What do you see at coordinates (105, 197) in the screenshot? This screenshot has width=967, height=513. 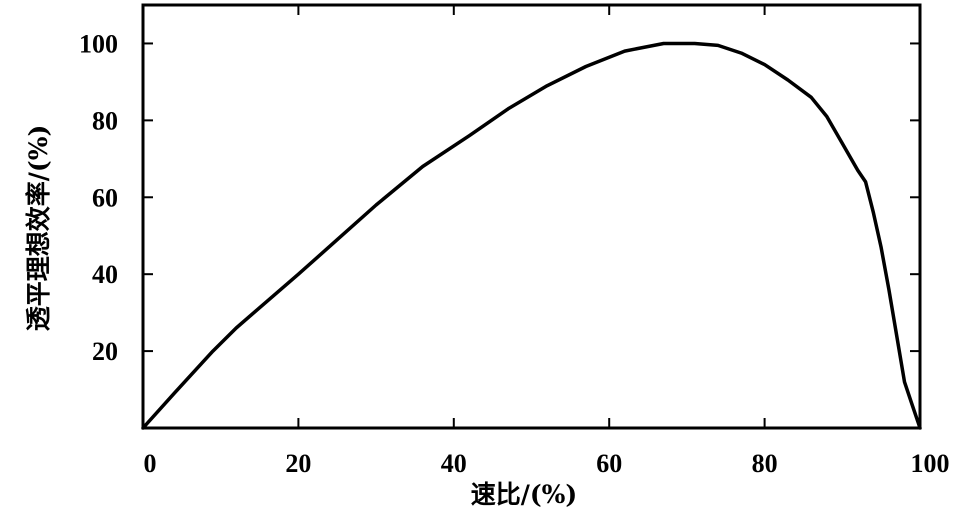 I see `y-tick-label-2: 60` at bounding box center [105, 197].